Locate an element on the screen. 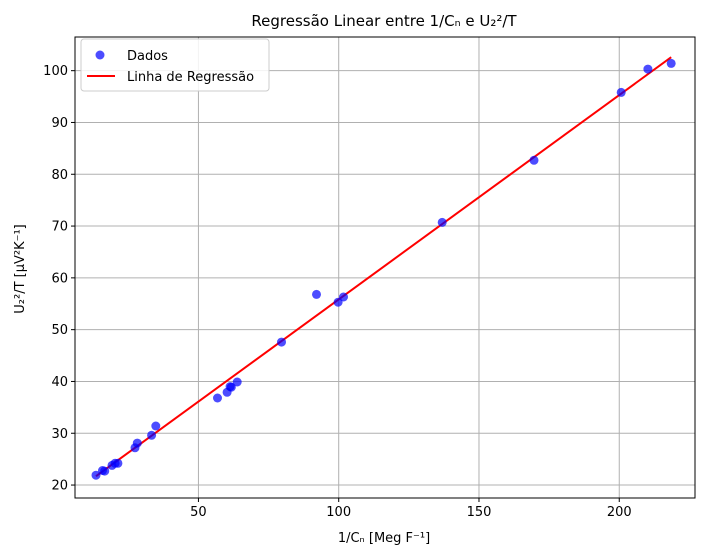 This screenshot has width=704, height=559. y-tick-label: 80 is located at coordinates (59, 175).